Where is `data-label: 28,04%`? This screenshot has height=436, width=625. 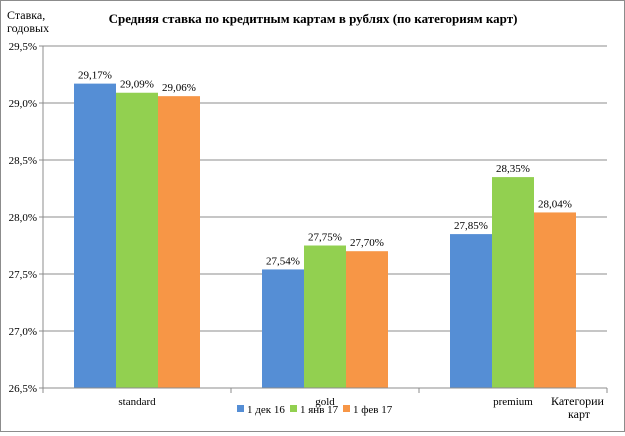
data-label: 28,04% is located at coordinates (555, 204).